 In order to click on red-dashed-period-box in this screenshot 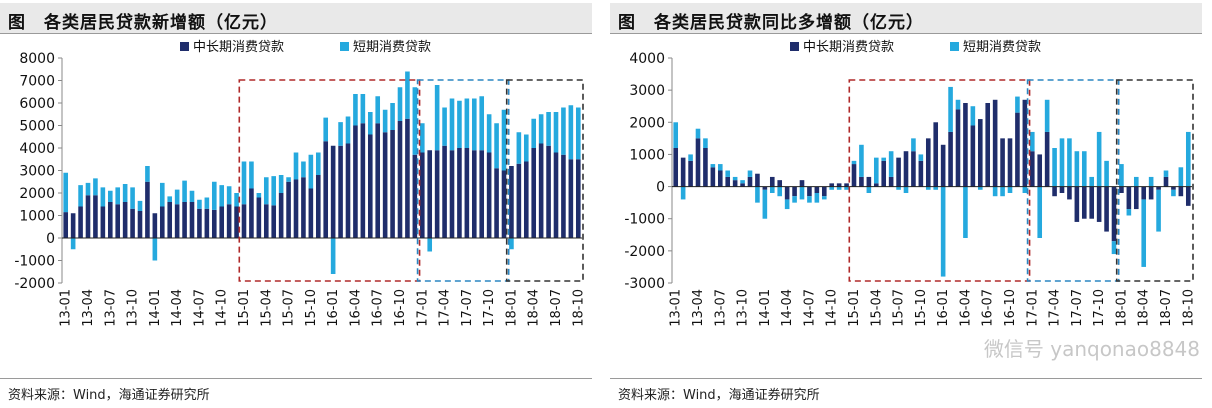, I will do `click(329, 180)`.